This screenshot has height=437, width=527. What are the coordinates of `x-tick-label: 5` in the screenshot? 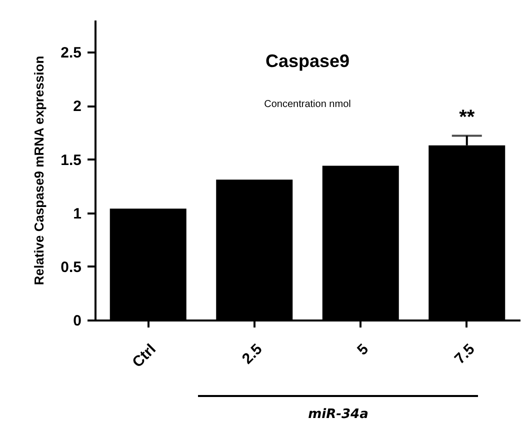 It's located at (363, 349).